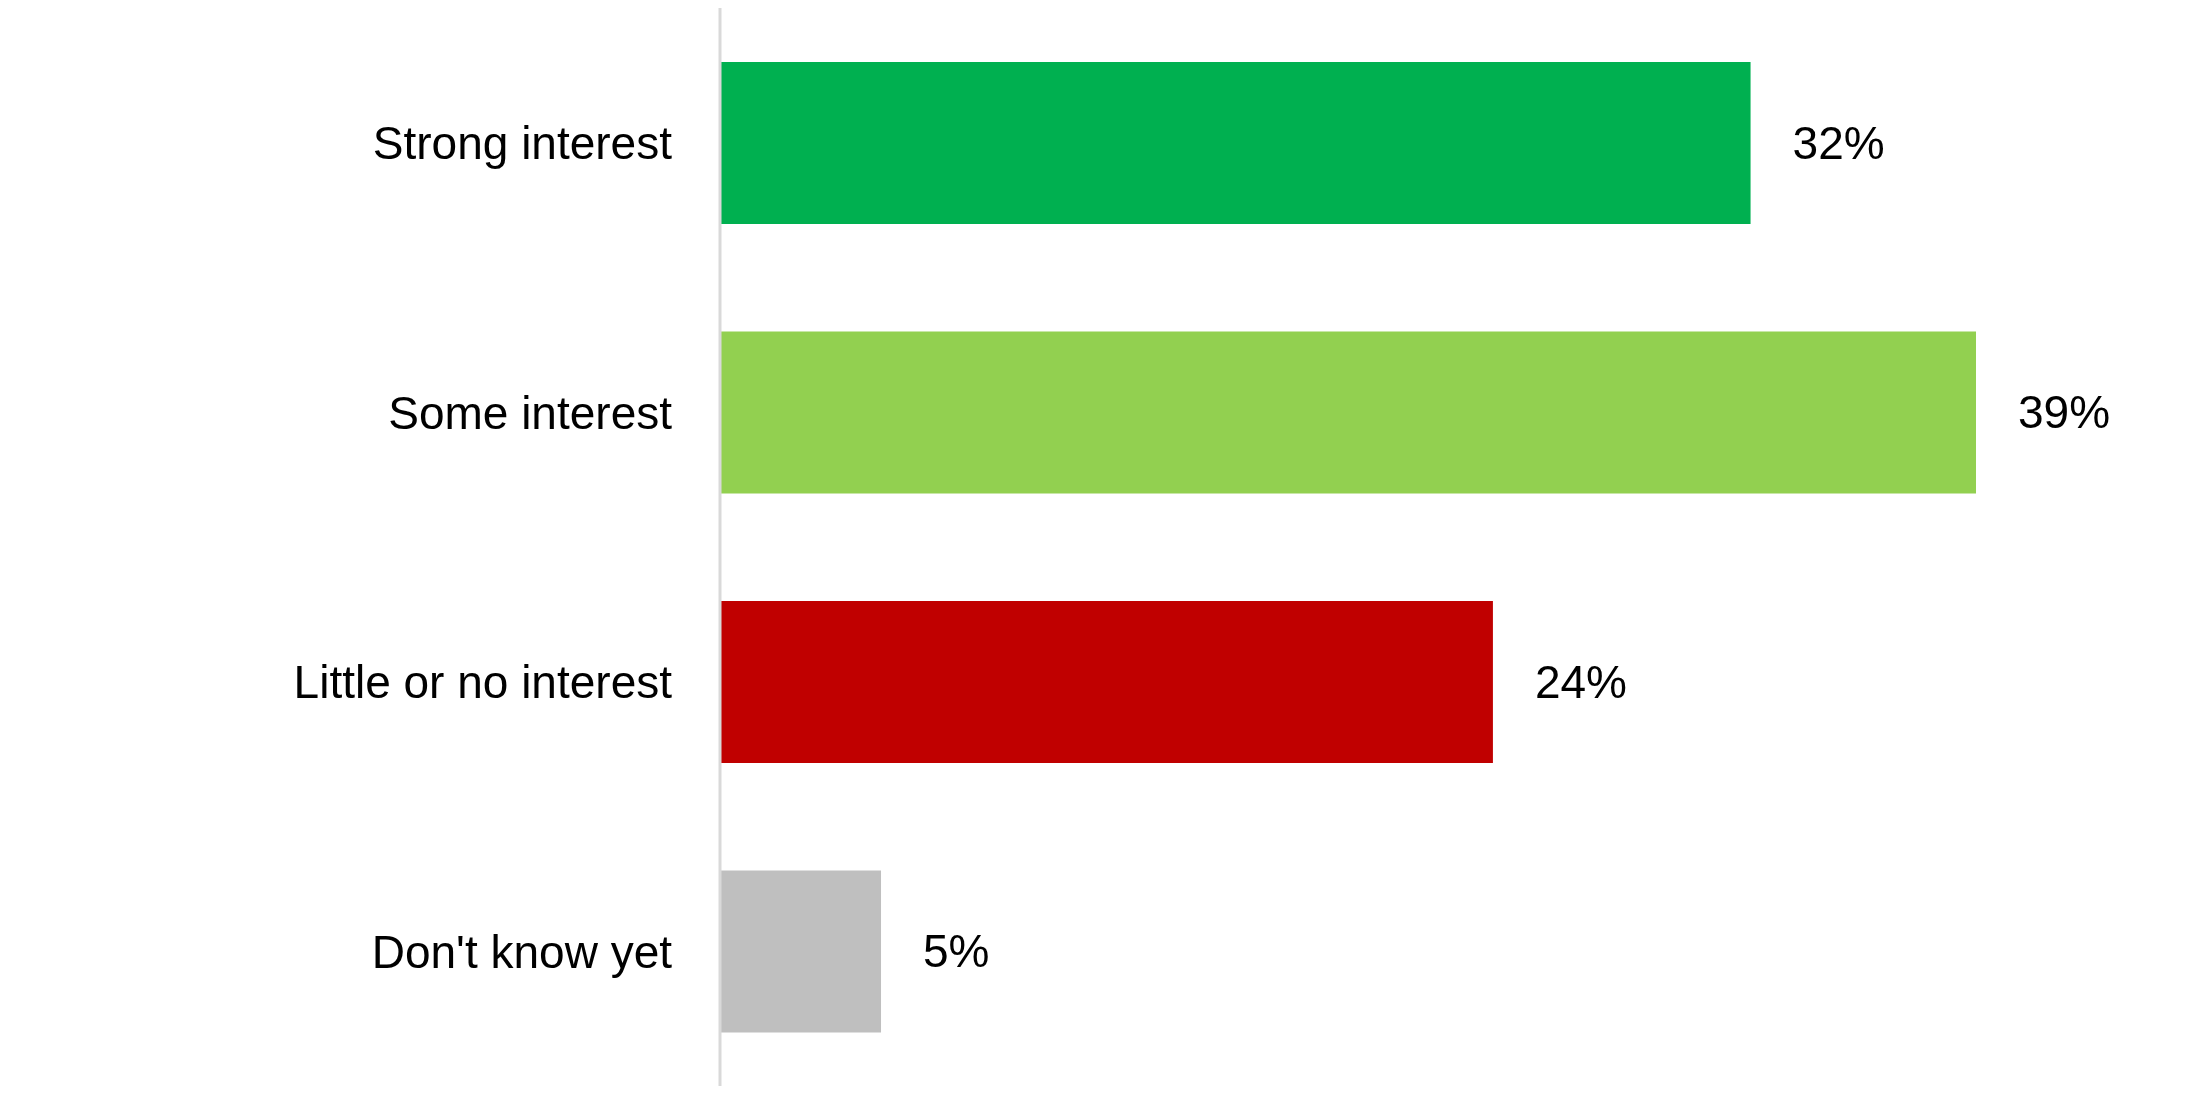 Image resolution: width=2203 pixels, height=1094 pixels. I want to click on data-label: 24%, so click(1580, 681).